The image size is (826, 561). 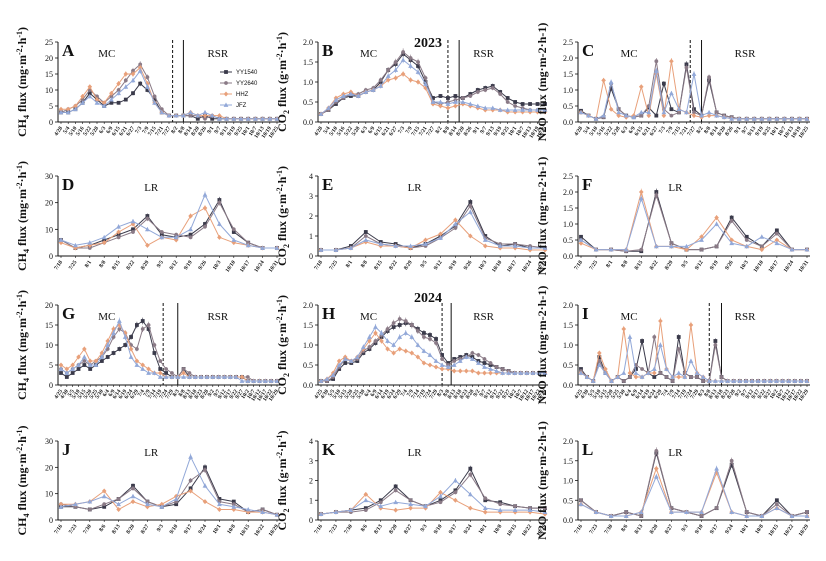 I want to click on x-tick-label: 5/28, so click(x=616, y=132).